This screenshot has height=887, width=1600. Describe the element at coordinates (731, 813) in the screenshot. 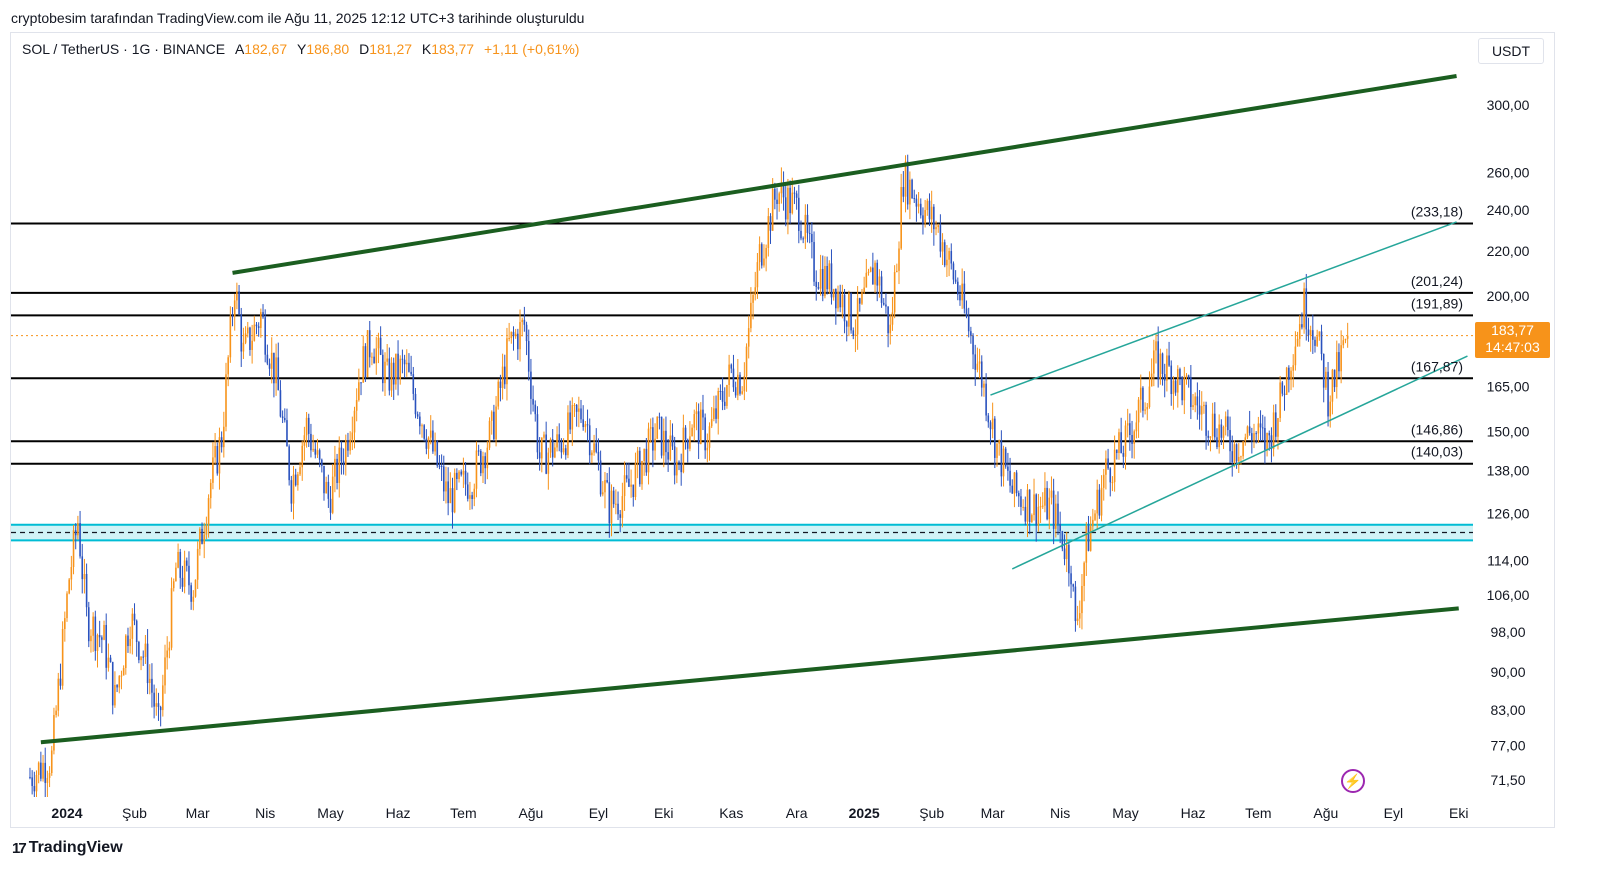

I see `x-tick-label: Kas` at that location.